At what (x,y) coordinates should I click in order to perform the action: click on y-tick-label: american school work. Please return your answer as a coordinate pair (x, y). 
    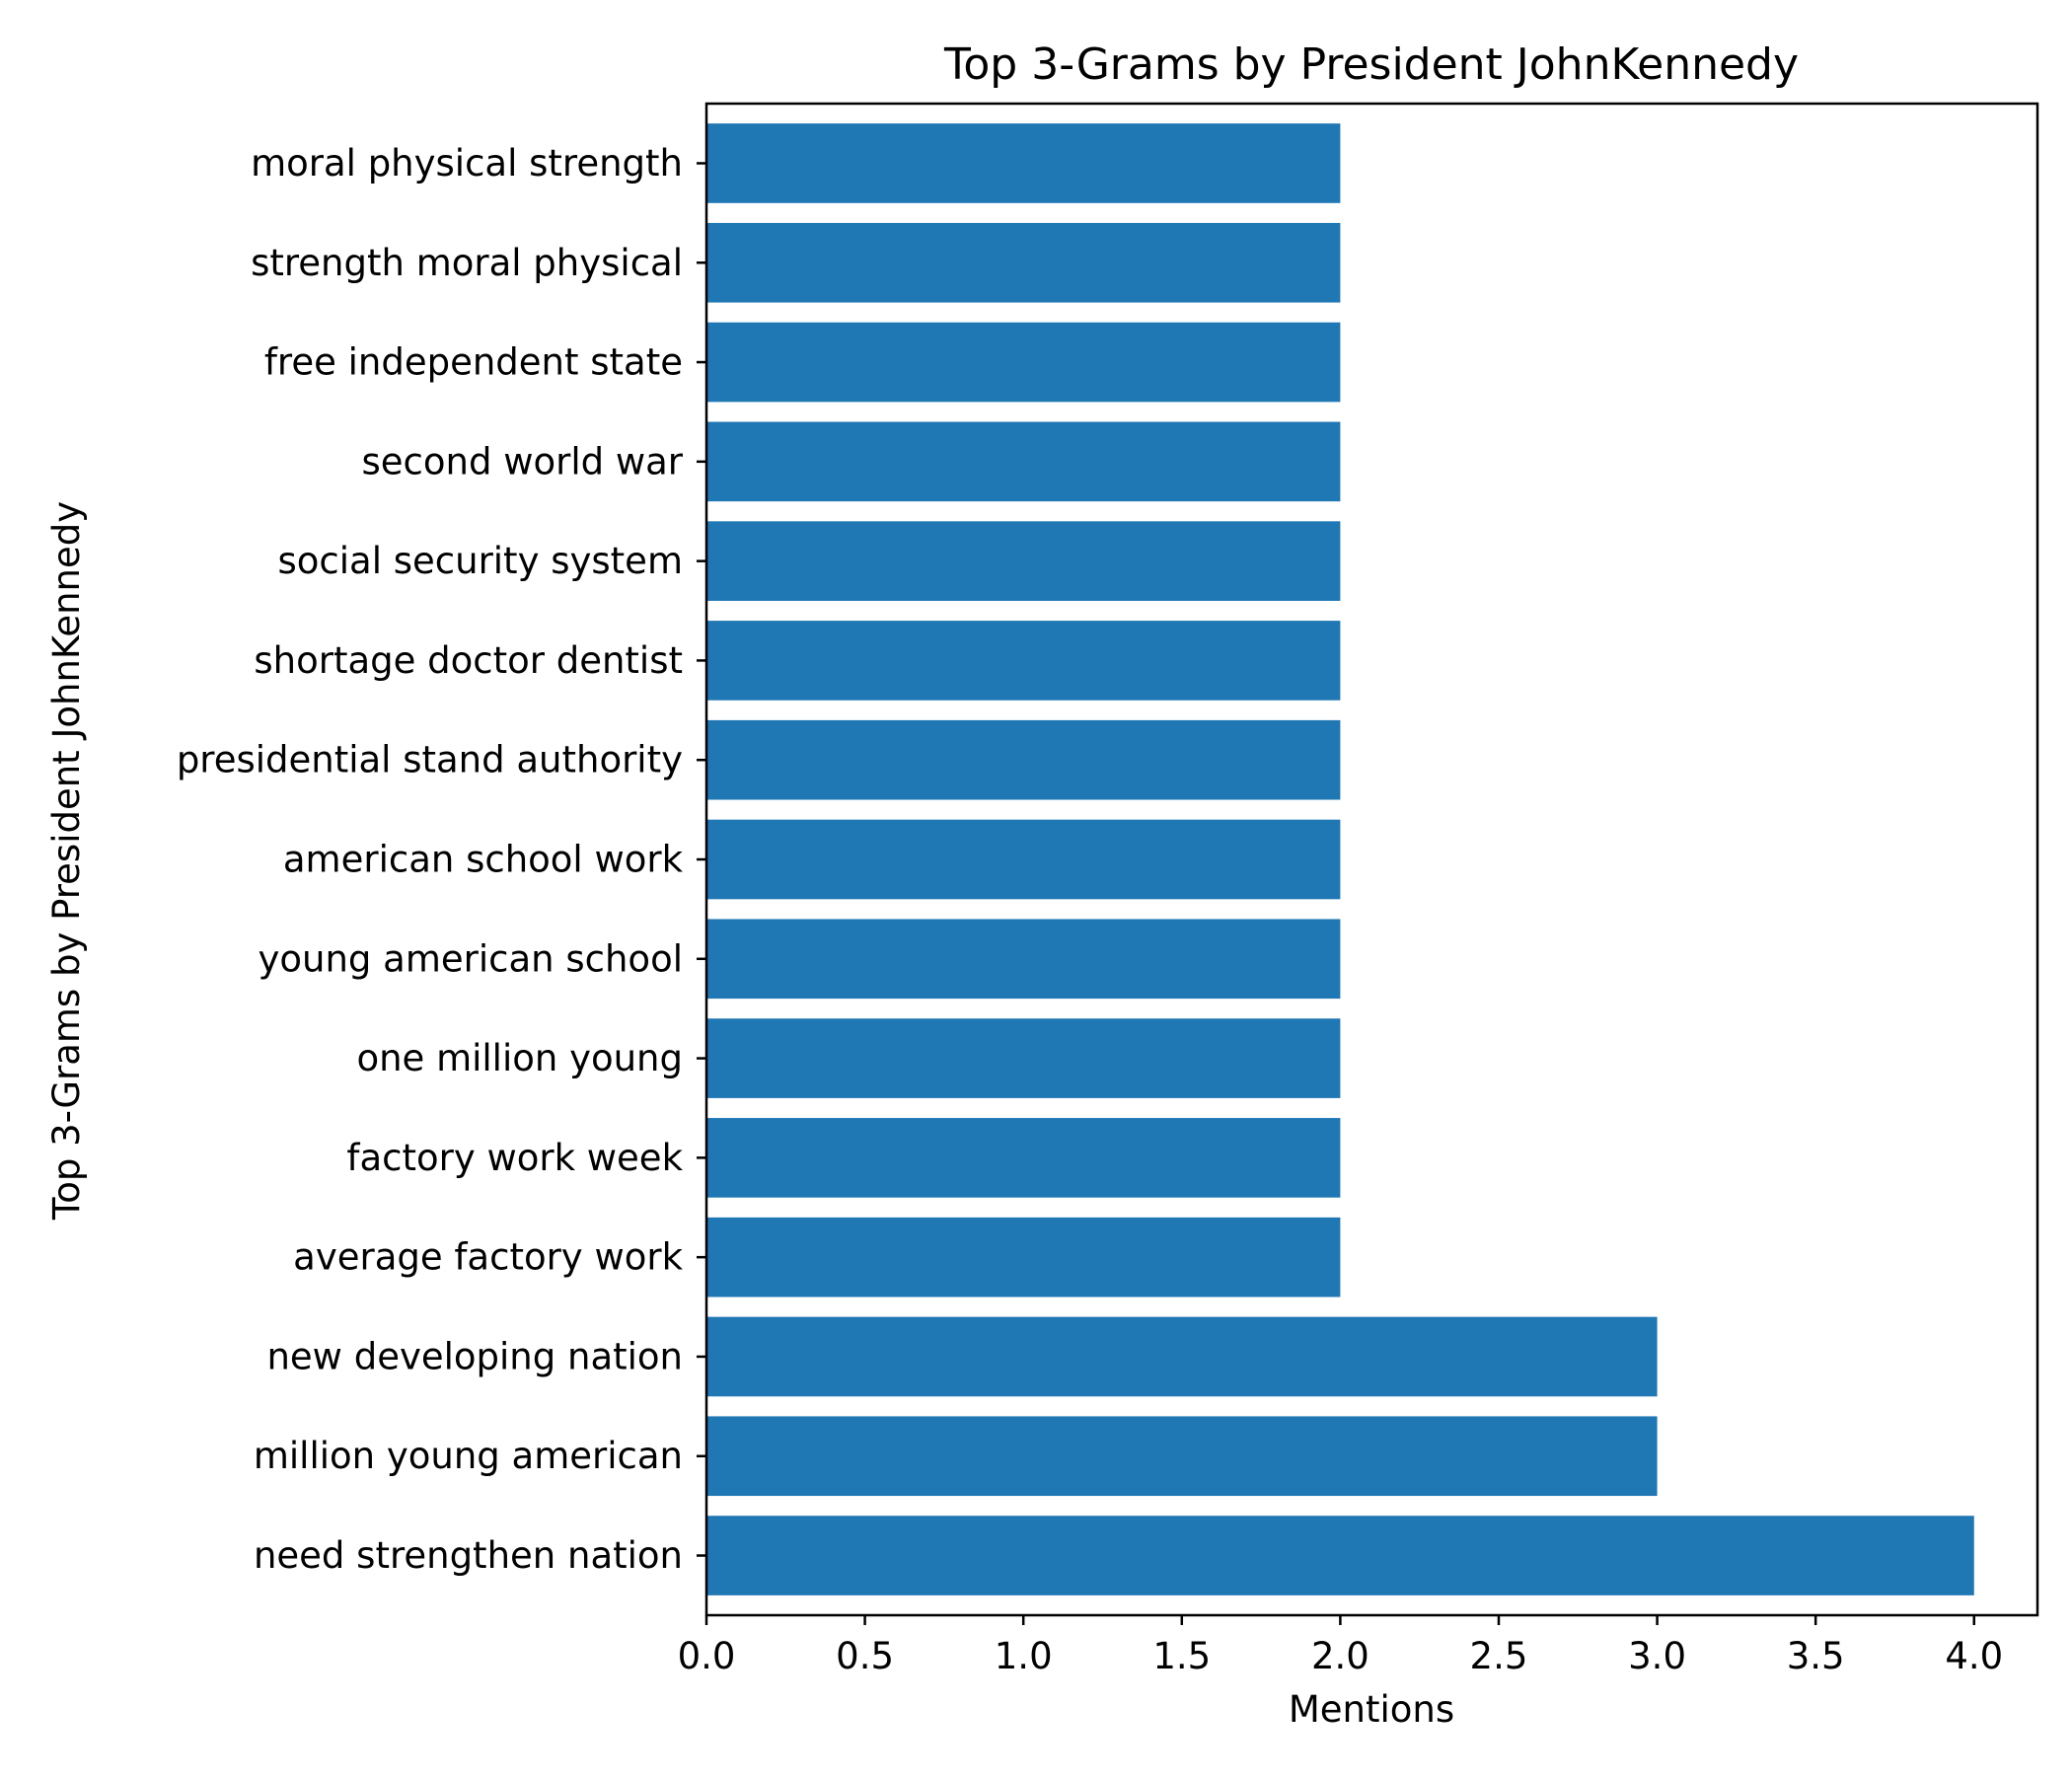
    Looking at the image, I should click on (484, 860).